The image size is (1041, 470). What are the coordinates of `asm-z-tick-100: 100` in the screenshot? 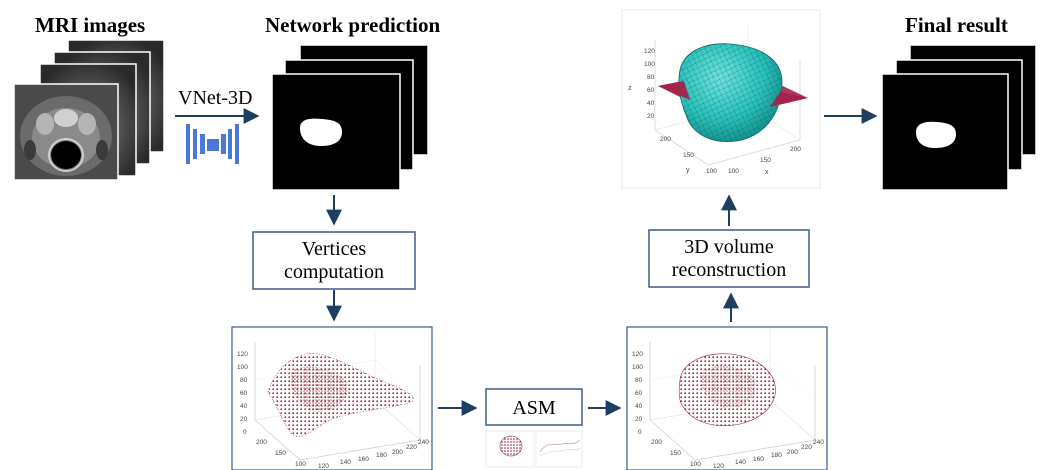 It's located at (637, 367).